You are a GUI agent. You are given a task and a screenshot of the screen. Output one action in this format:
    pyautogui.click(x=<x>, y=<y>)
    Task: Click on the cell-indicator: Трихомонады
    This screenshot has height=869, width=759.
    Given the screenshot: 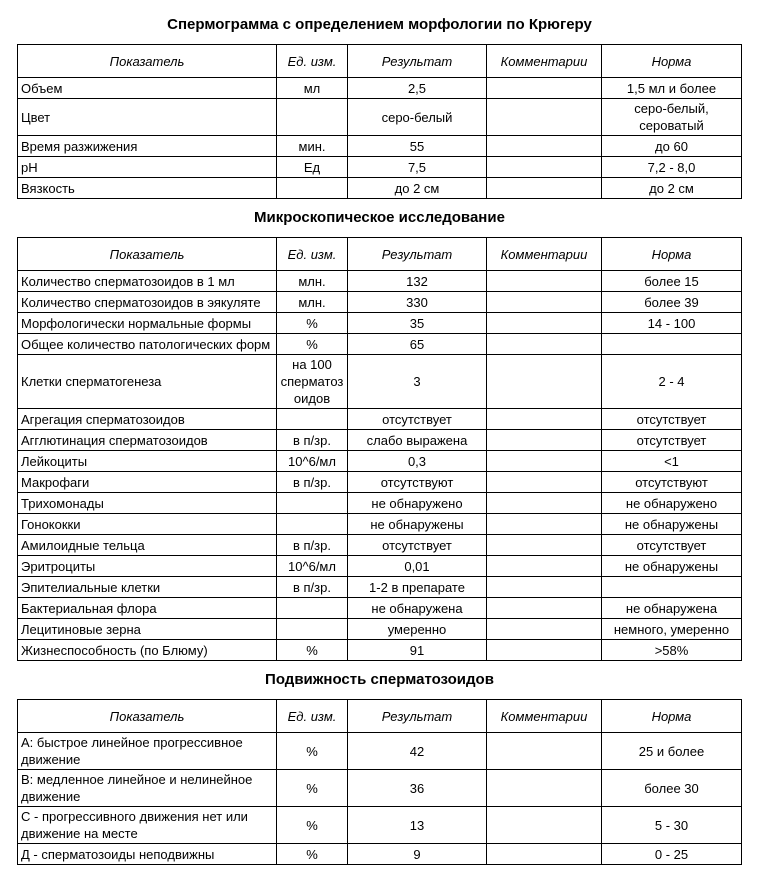 What is the action you would take?
    pyautogui.click(x=147, y=503)
    